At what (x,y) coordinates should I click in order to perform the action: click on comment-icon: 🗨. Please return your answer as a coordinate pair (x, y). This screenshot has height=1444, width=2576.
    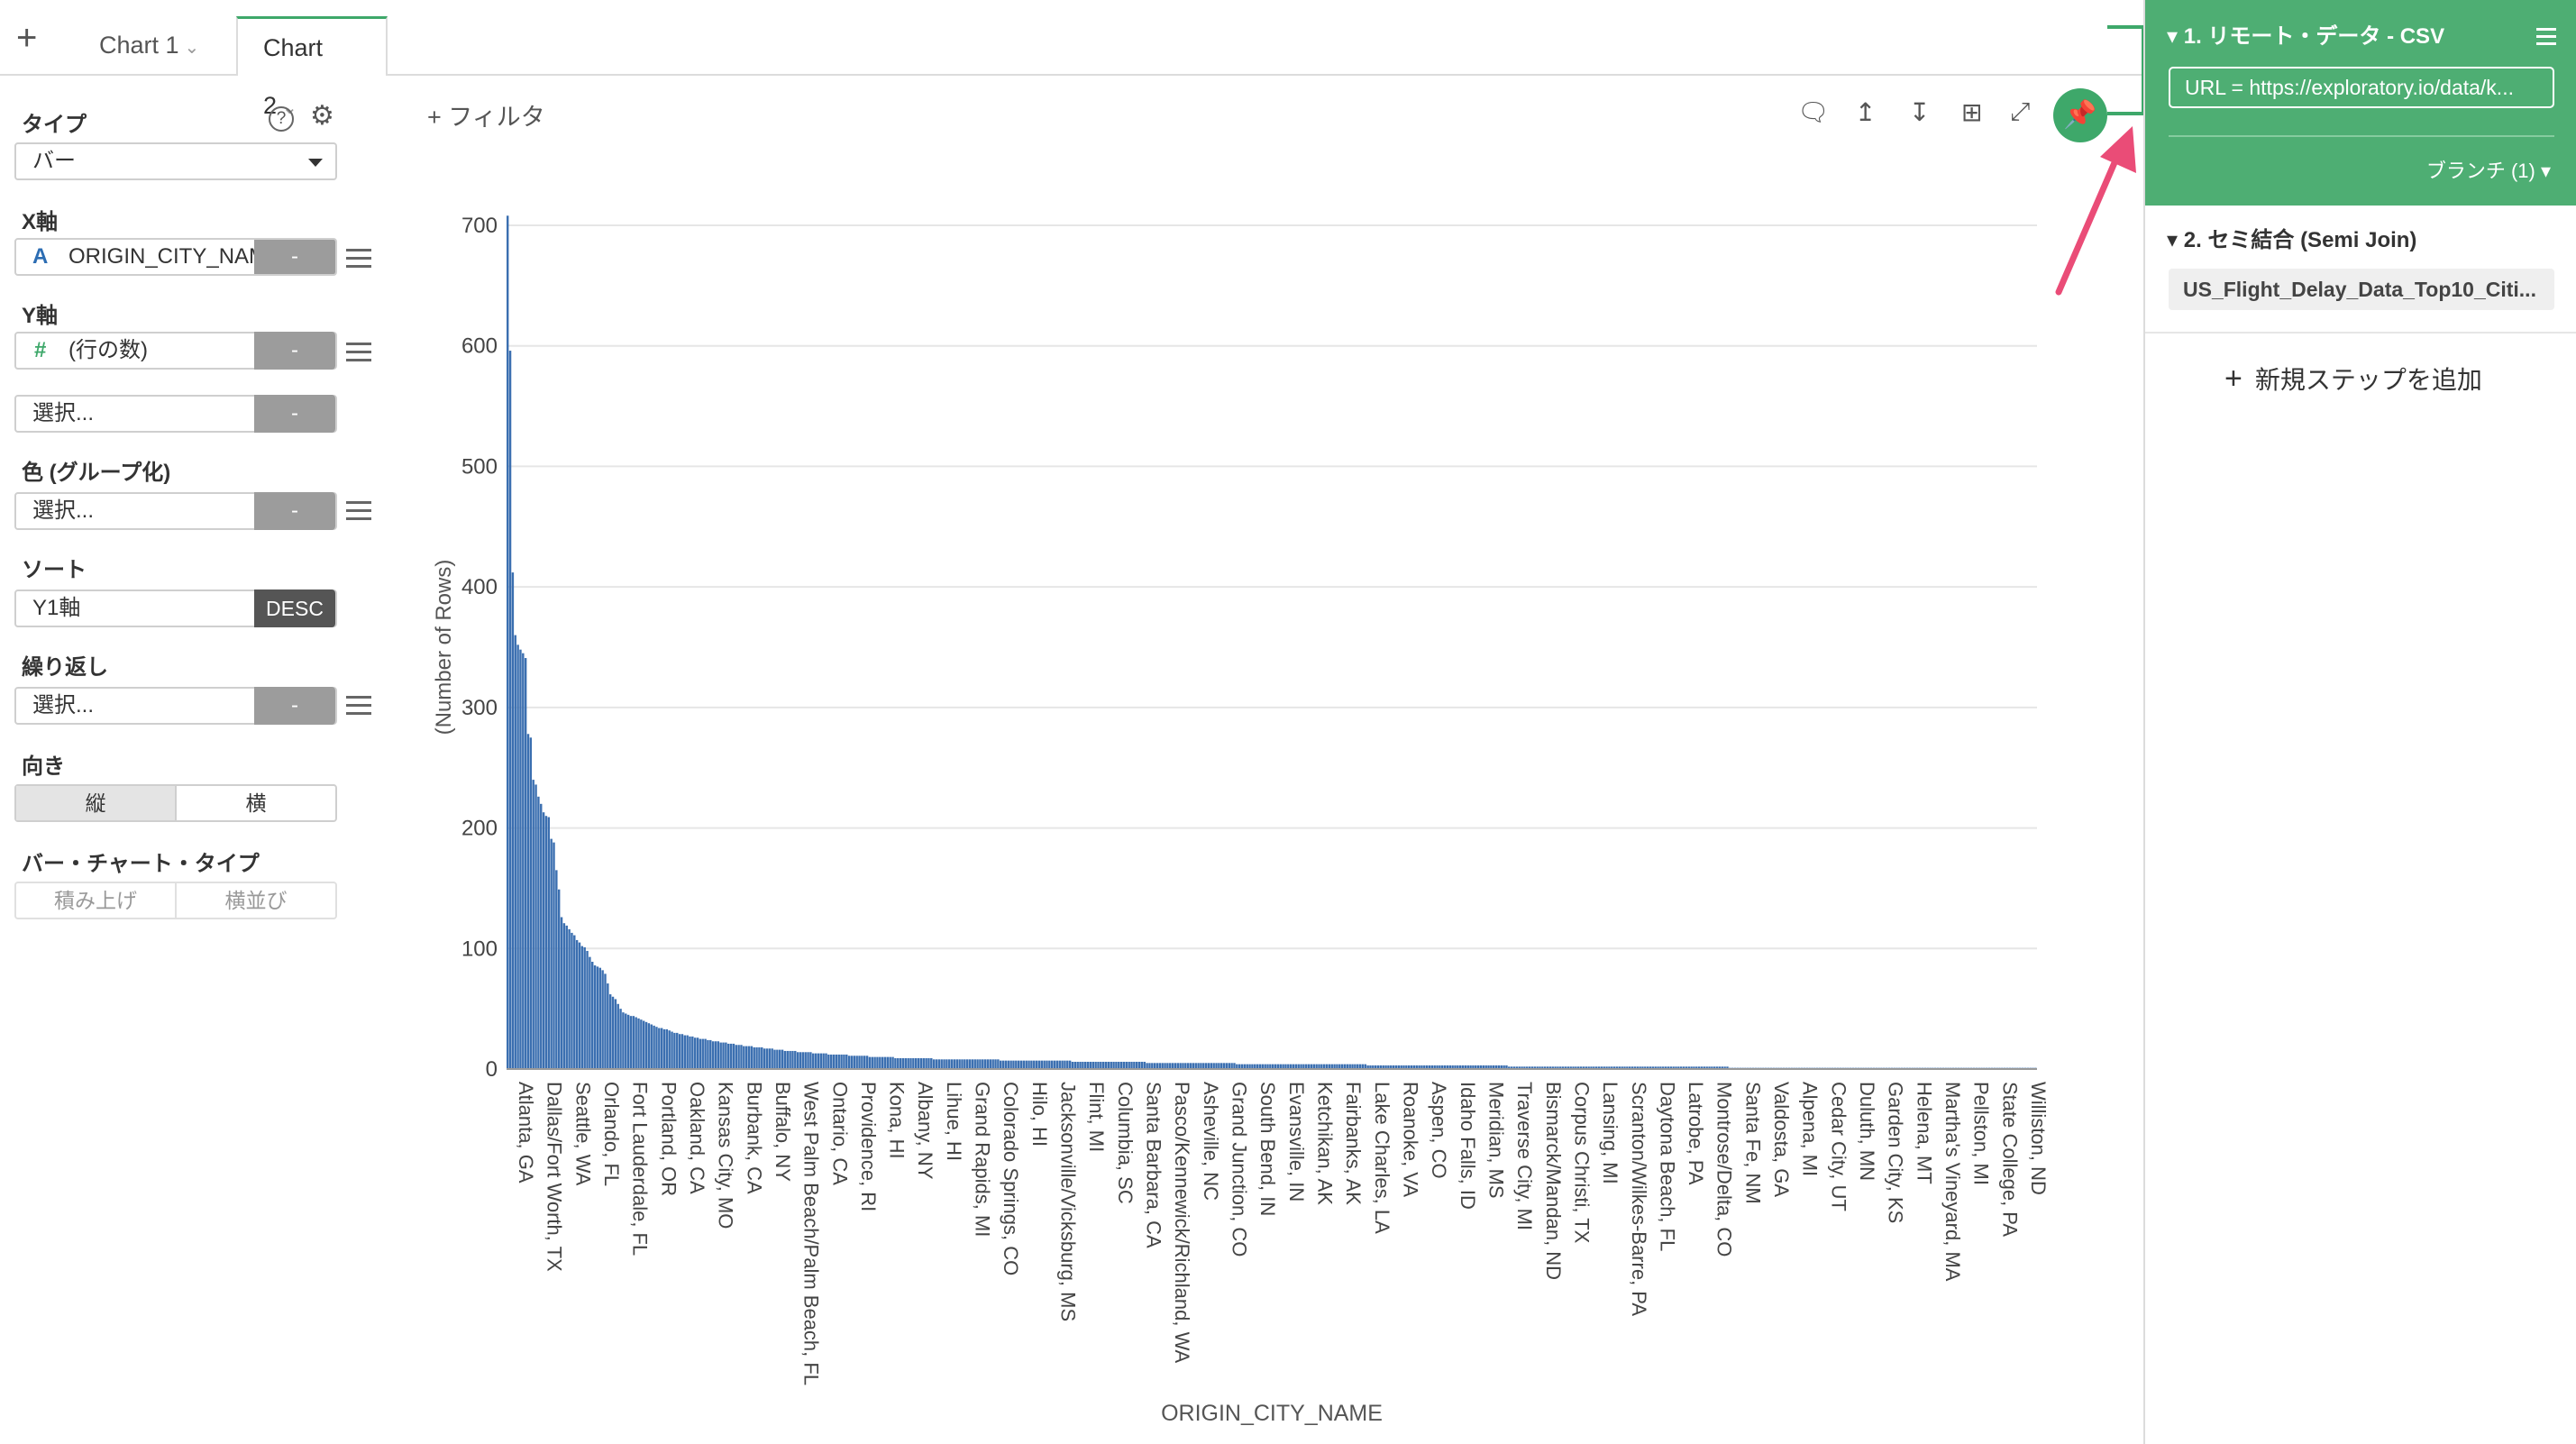
    Looking at the image, I should click on (1813, 112).